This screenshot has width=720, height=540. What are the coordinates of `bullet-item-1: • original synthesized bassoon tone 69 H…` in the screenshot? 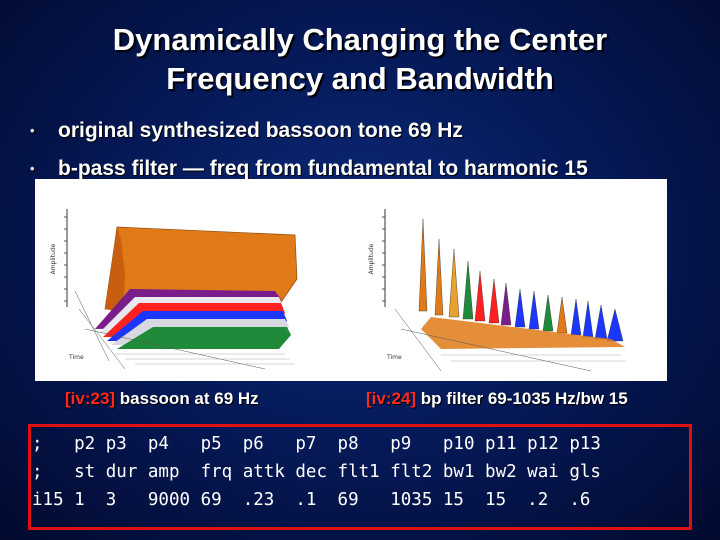 It's located at (370, 133).